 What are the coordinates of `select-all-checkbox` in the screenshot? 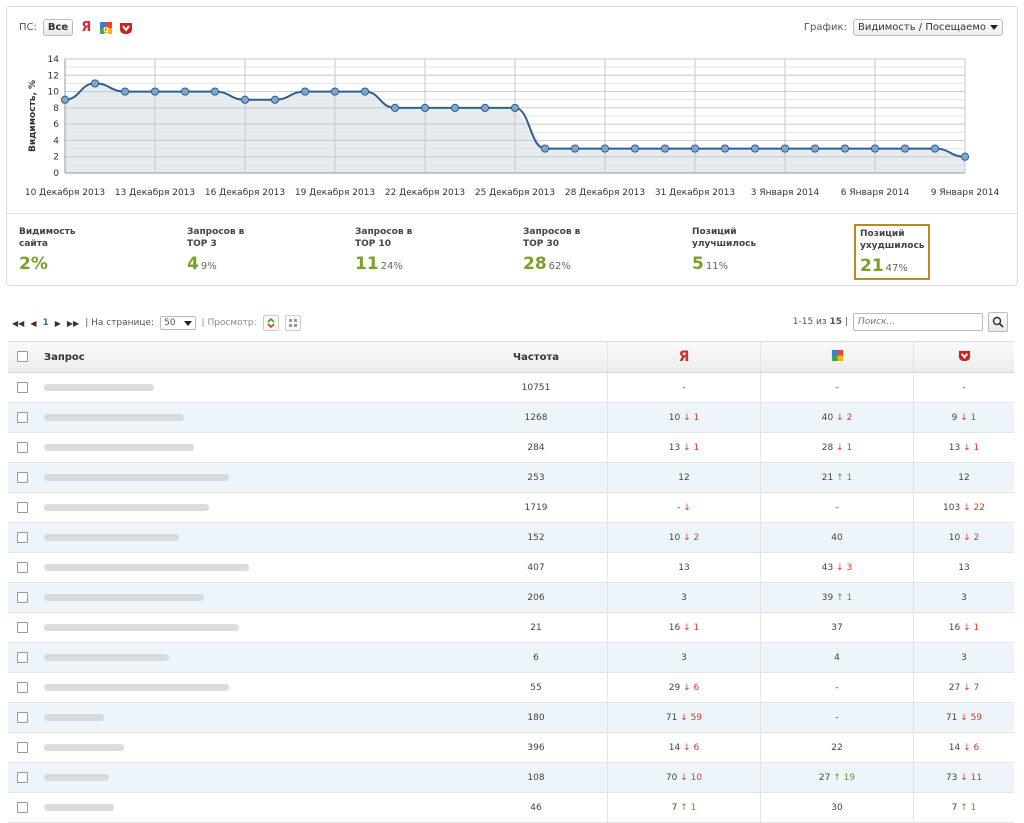 It's located at (22, 357).